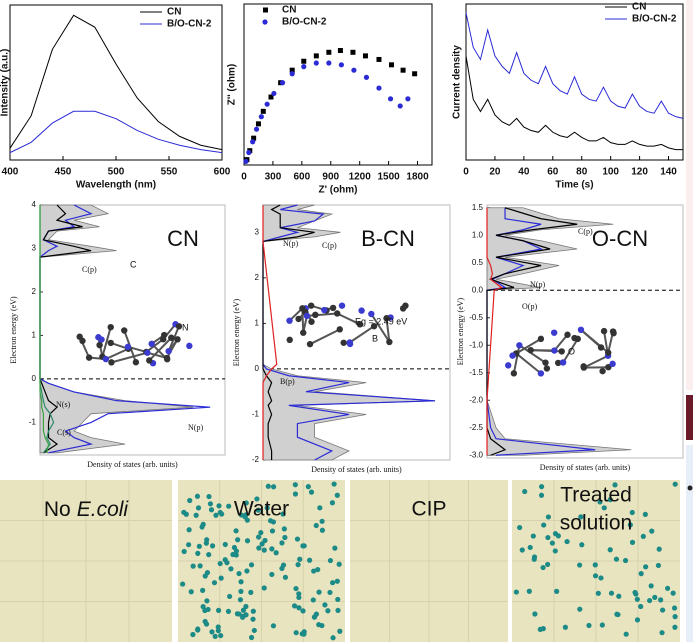 The image size is (693, 642). I want to click on curve-label: N(p), so click(537, 284).